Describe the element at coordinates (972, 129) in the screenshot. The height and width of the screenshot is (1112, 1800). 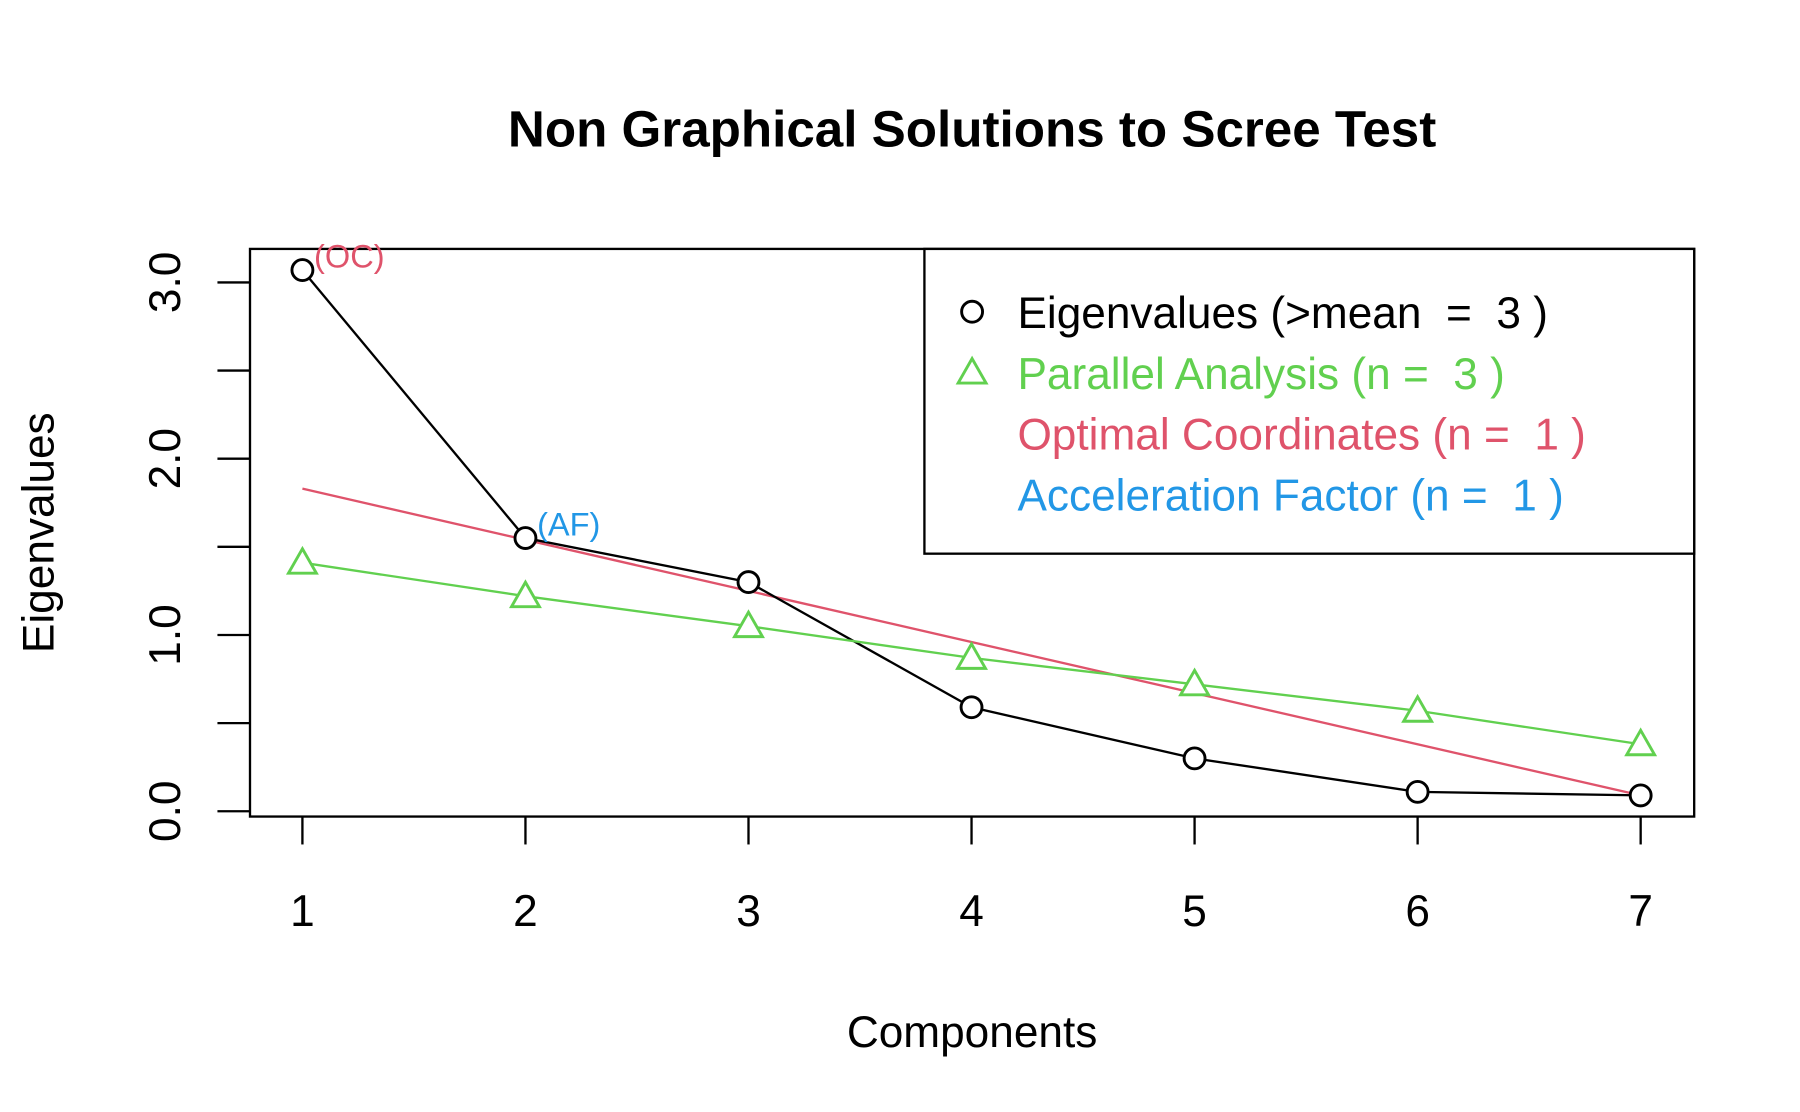
I see `chart-title: Non Graphical Solutions to Scree Test` at that location.